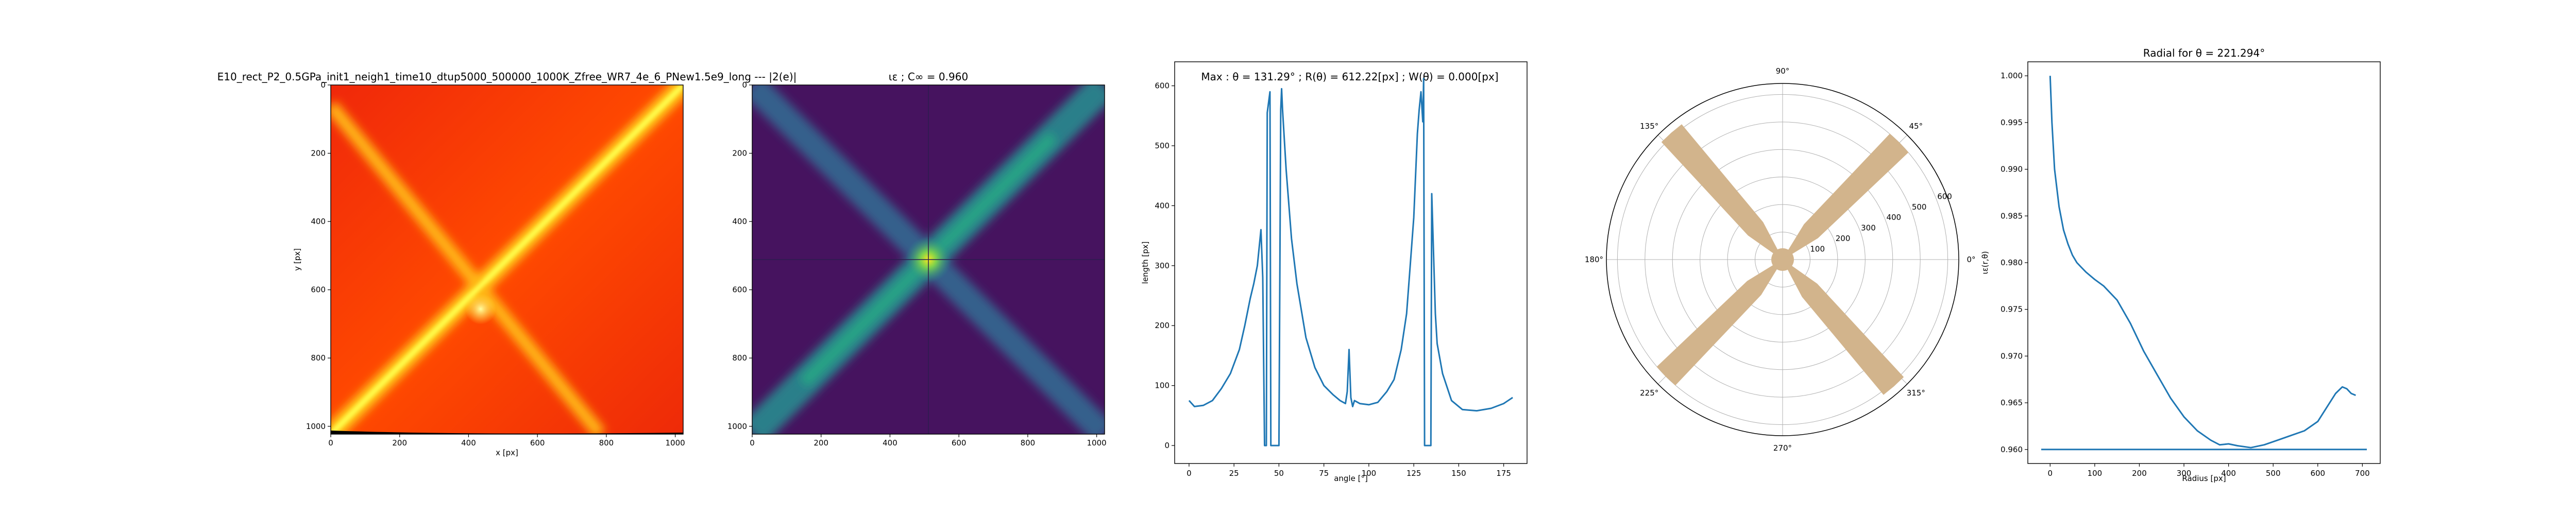  I want to click on panel2-title: ιε ; C∞ = 0.960, so click(928, 77).